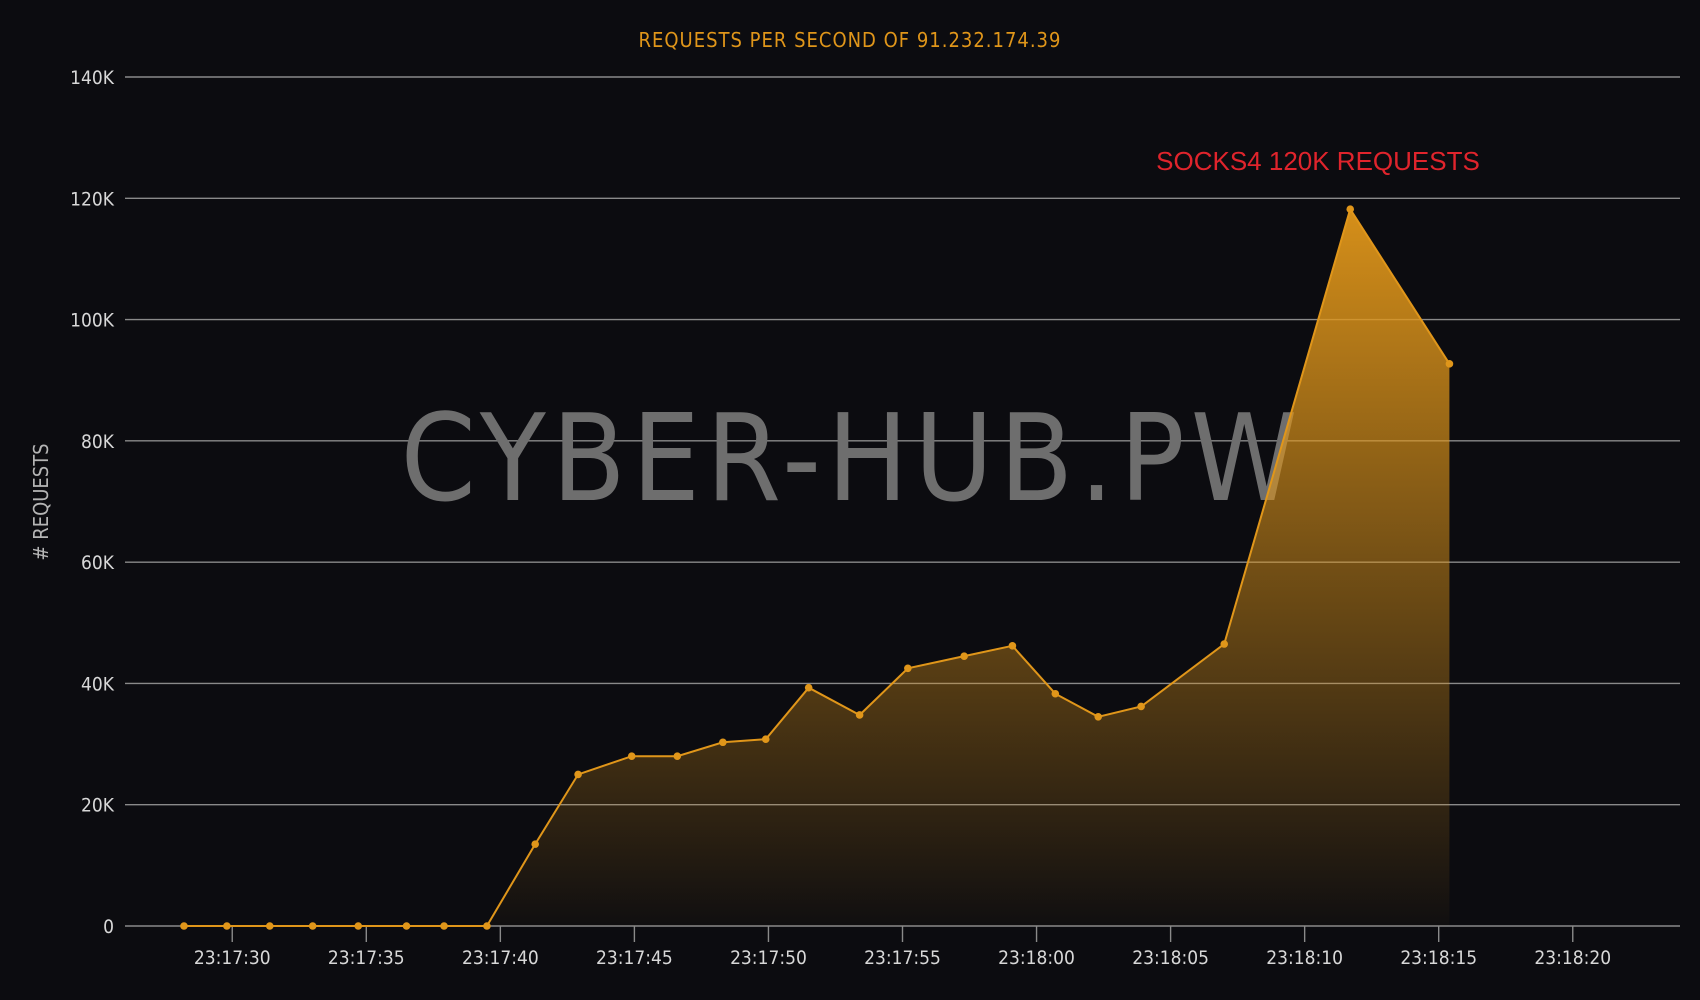 This screenshot has height=1000, width=1700. Describe the element at coordinates (1438, 958) in the screenshot. I see `x-tick-label: 23:18:15` at that location.